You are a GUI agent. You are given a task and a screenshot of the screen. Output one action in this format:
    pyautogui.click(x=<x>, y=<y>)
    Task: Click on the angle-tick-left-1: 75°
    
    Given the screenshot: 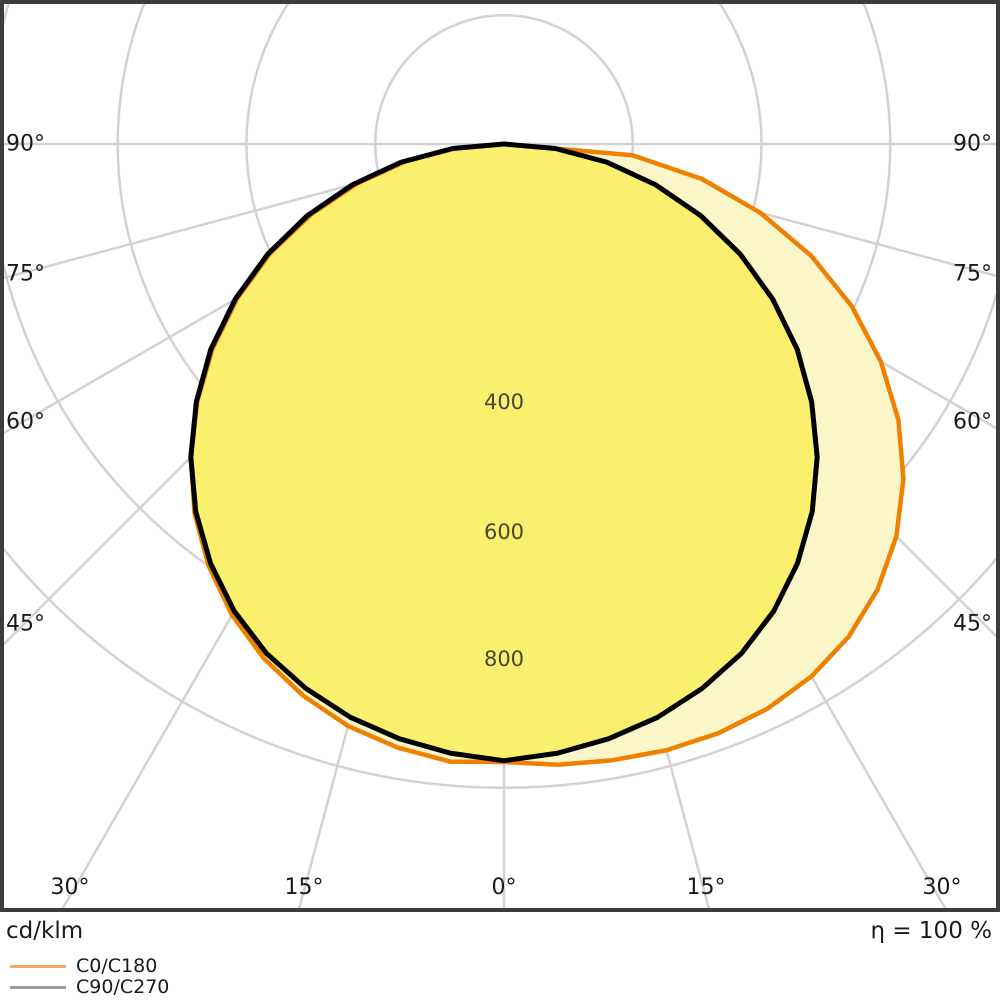 What is the action you would take?
    pyautogui.click(x=25, y=274)
    